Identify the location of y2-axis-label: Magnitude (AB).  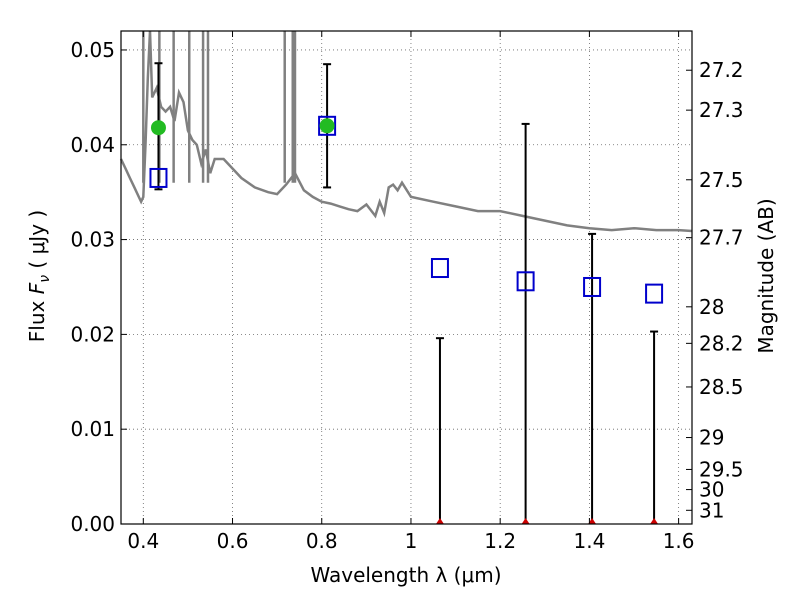
(766, 275).